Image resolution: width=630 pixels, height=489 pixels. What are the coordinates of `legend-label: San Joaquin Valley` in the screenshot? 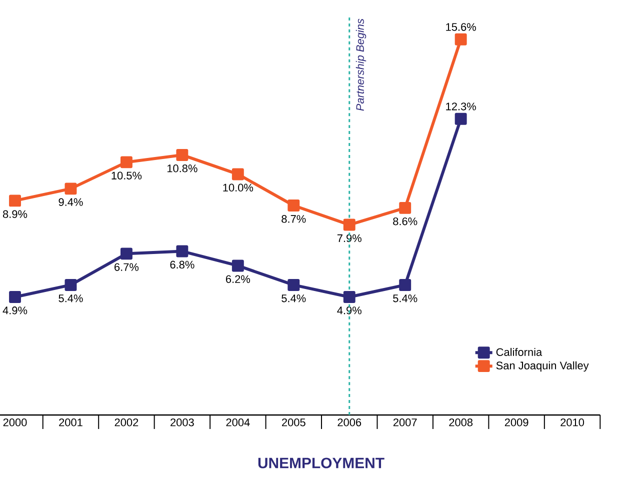 It's located at (542, 366).